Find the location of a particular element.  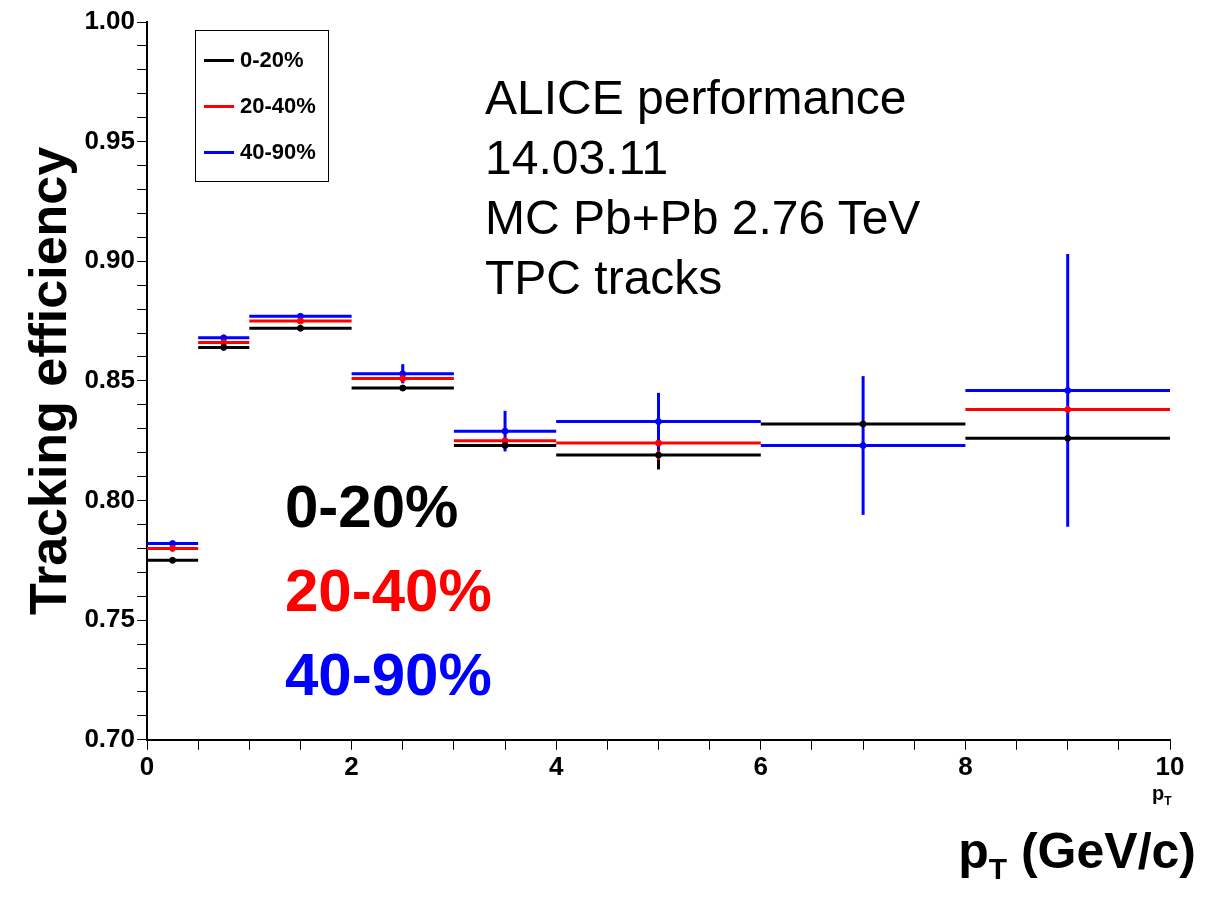

annotation: MC Pb+Pb 2.76 TeV is located at coordinates (703, 218).